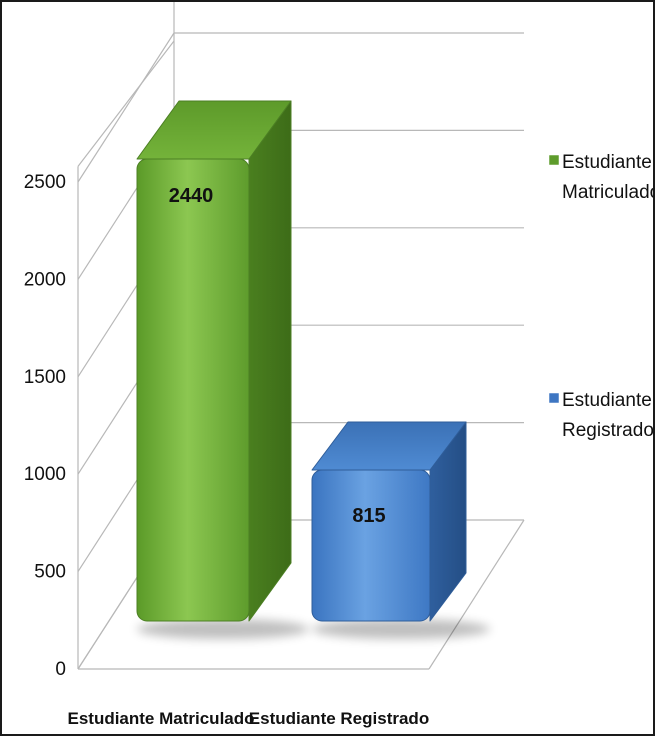  I want to click on y-axis: 0 500 1000 1500 2000 2500, so click(45, 426).